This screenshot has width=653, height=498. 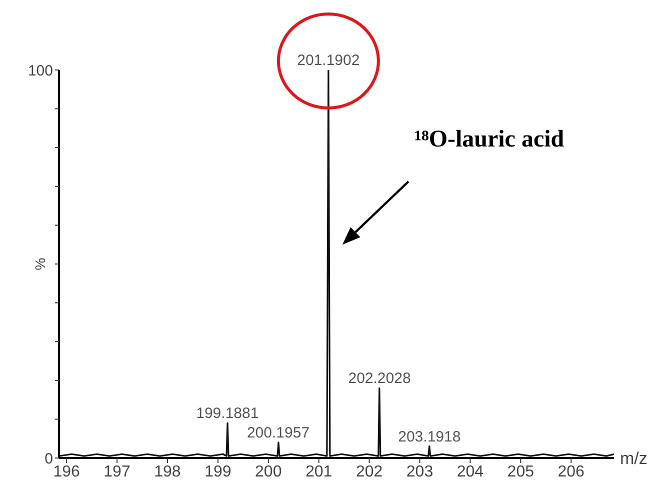 I want to click on x-tick-label: 205, so click(x=520, y=471).